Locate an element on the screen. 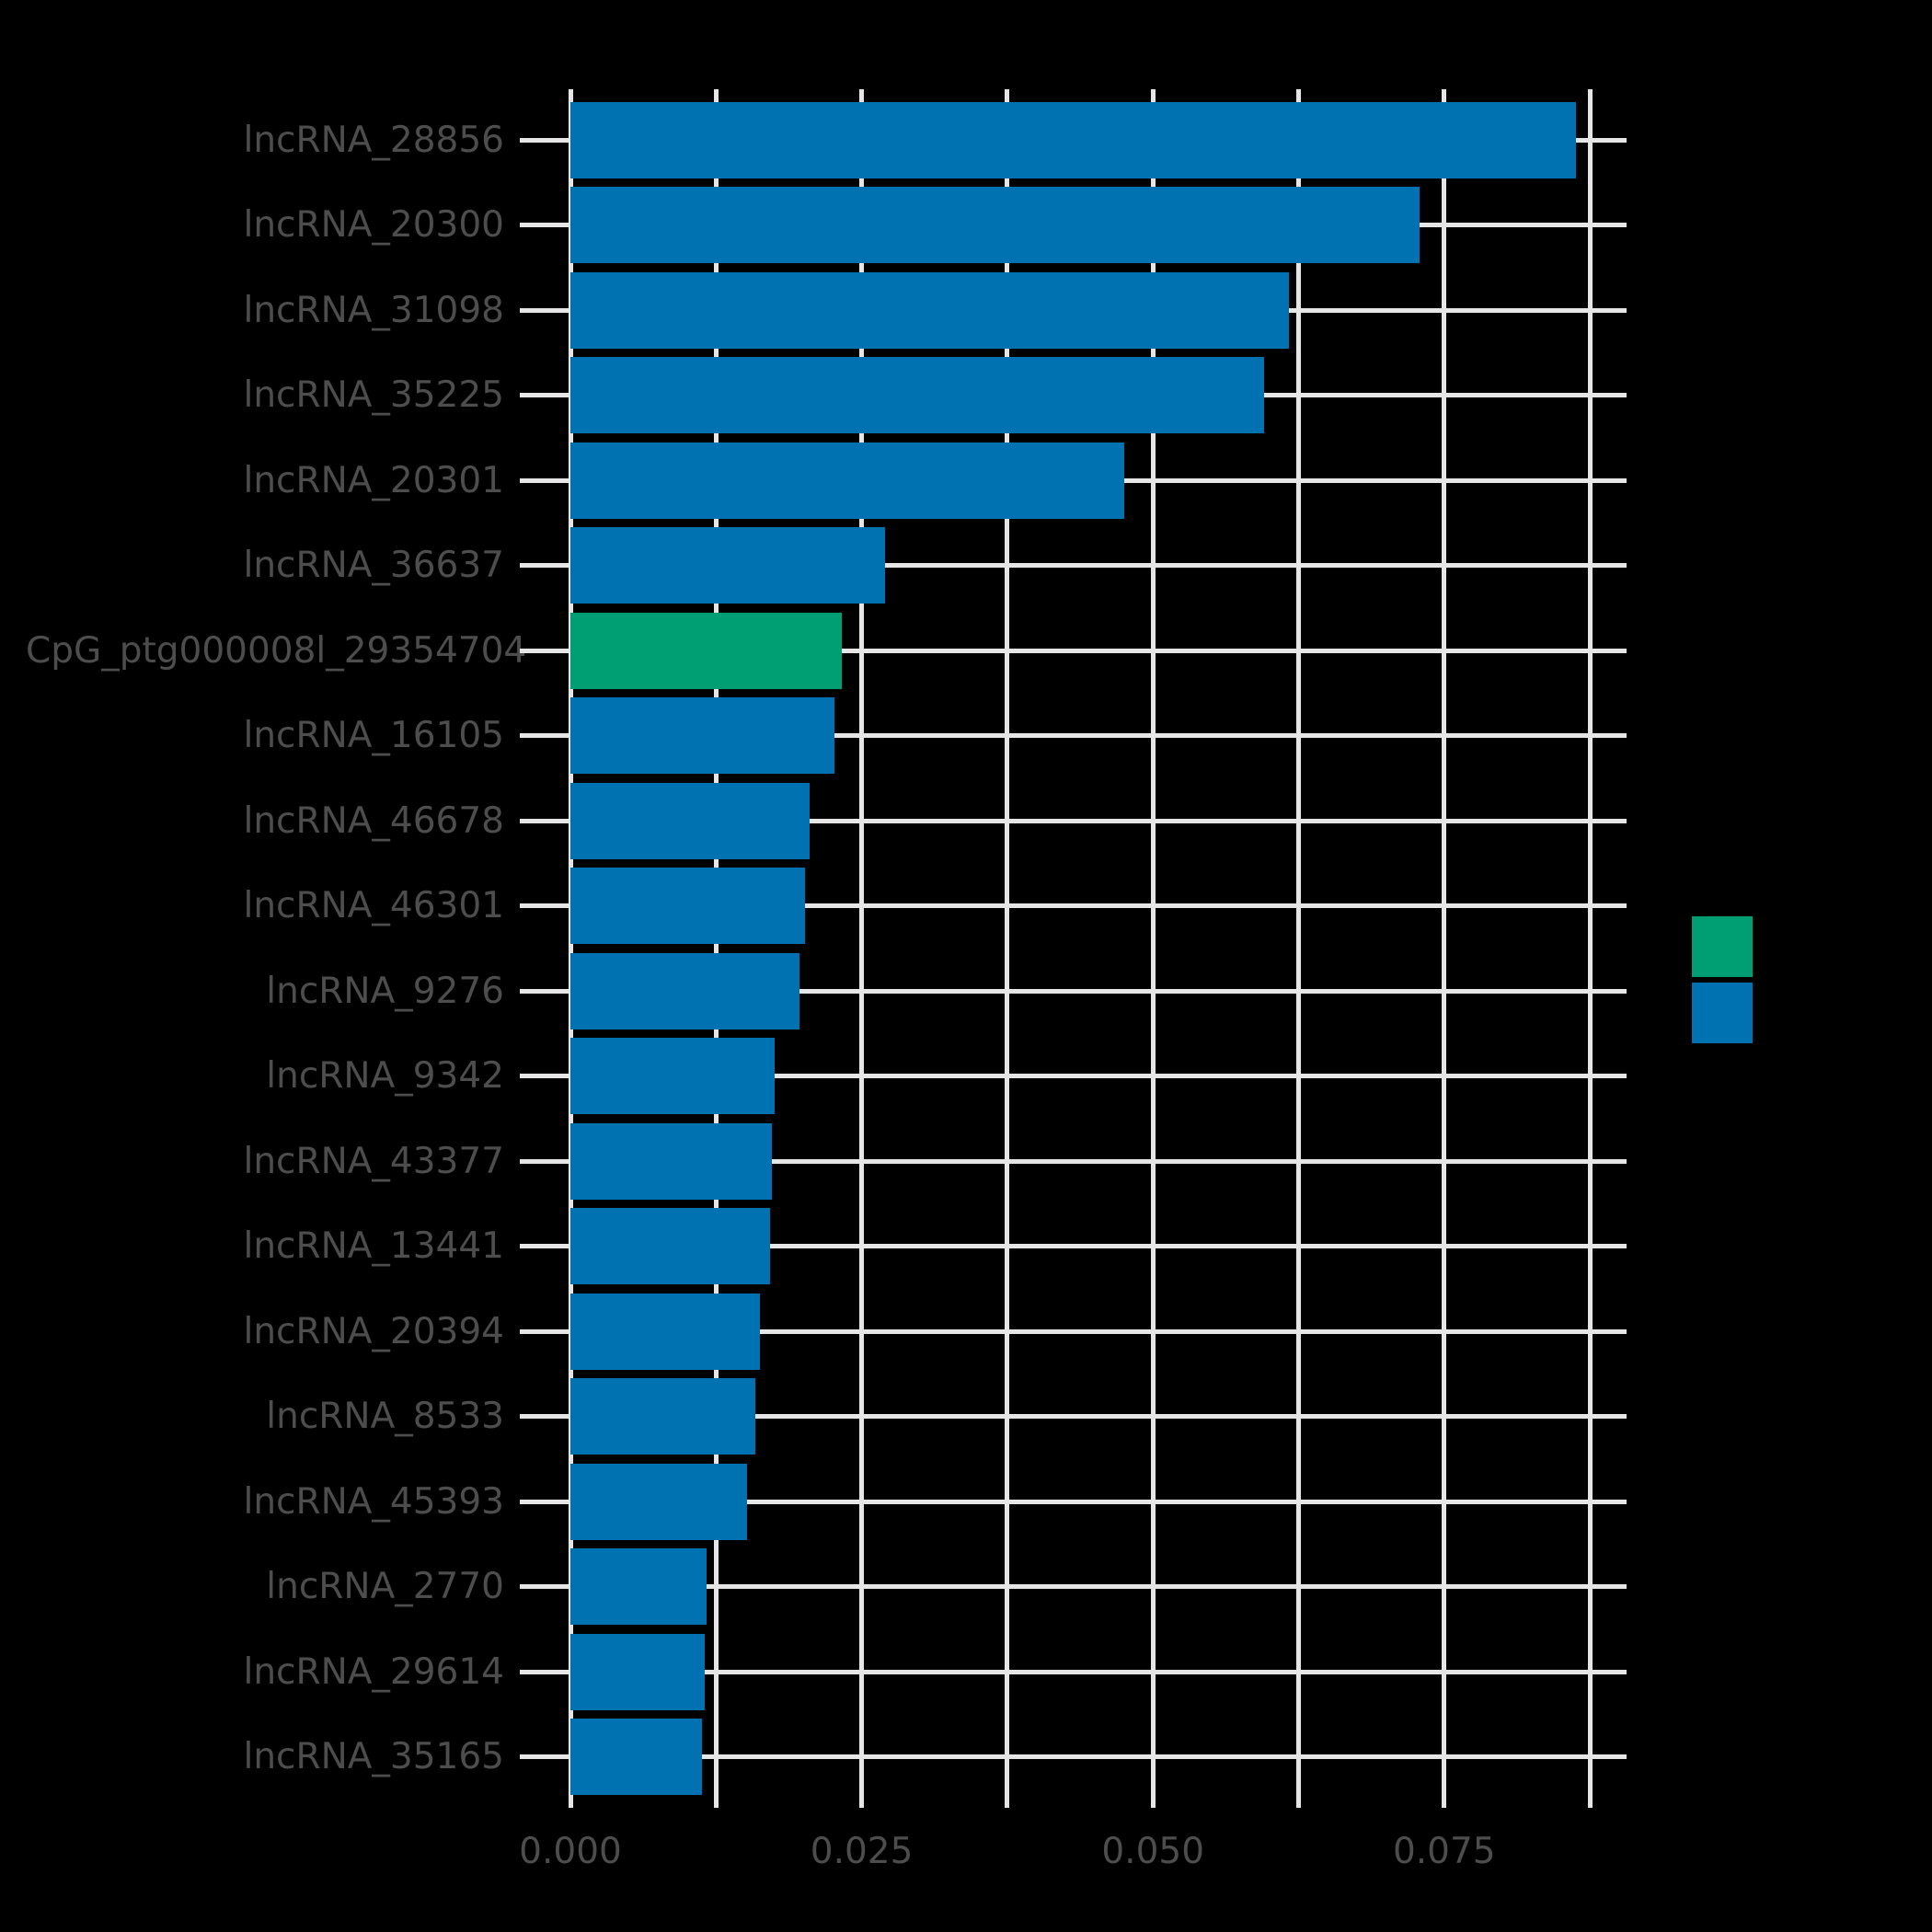  category-label: lncRNA_8533 is located at coordinates (385, 1416).